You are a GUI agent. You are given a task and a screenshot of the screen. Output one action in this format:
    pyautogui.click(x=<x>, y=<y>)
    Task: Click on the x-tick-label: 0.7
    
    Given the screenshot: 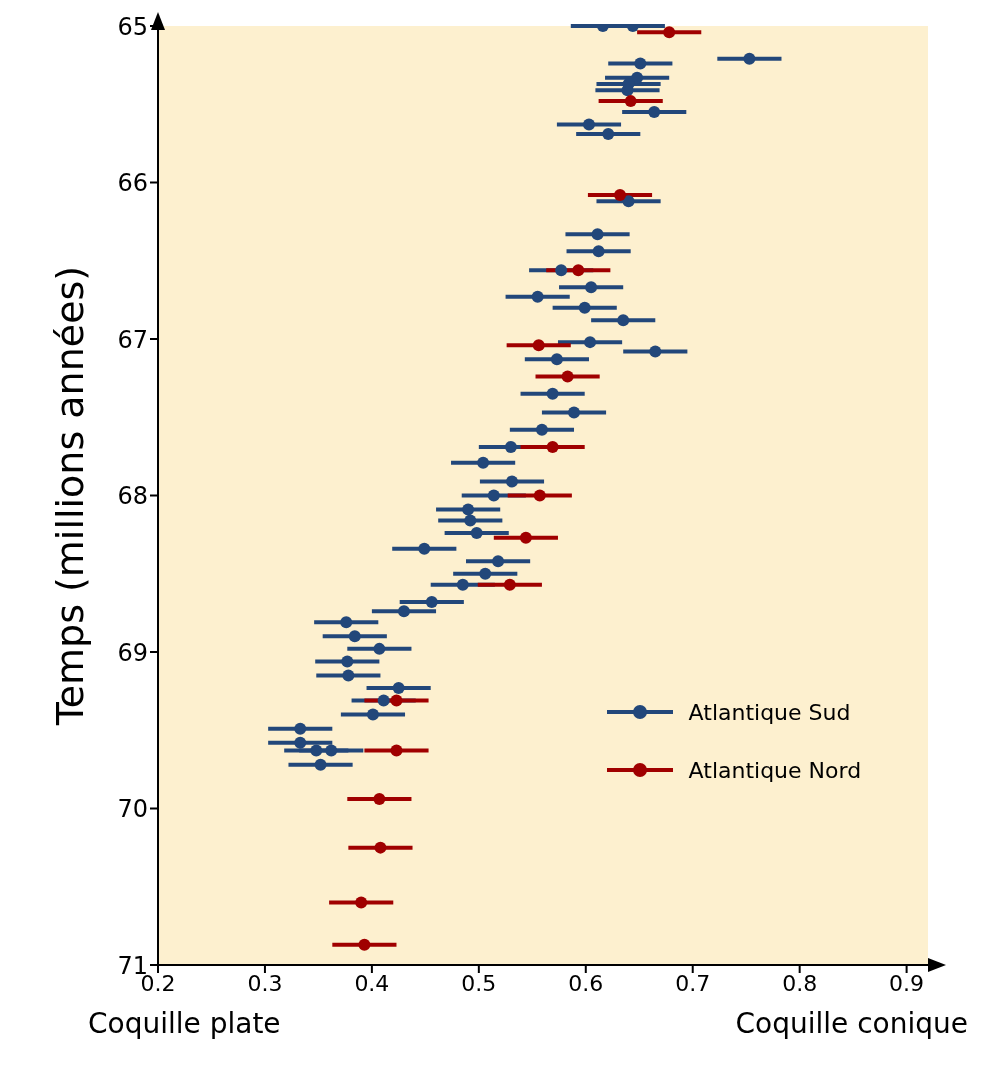 What is the action you would take?
    pyautogui.click(x=693, y=983)
    